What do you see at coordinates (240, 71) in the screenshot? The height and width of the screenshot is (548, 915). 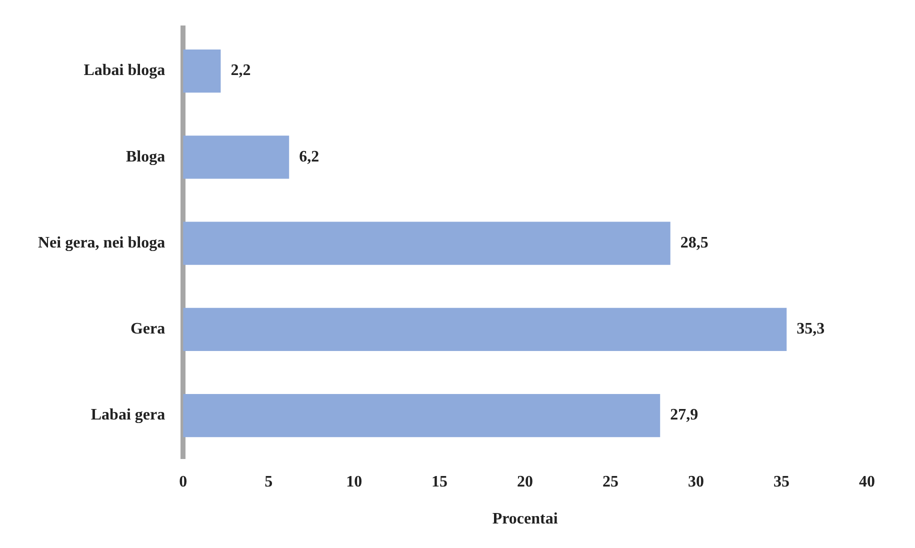 I see `data-label: 2,2` at bounding box center [240, 71].